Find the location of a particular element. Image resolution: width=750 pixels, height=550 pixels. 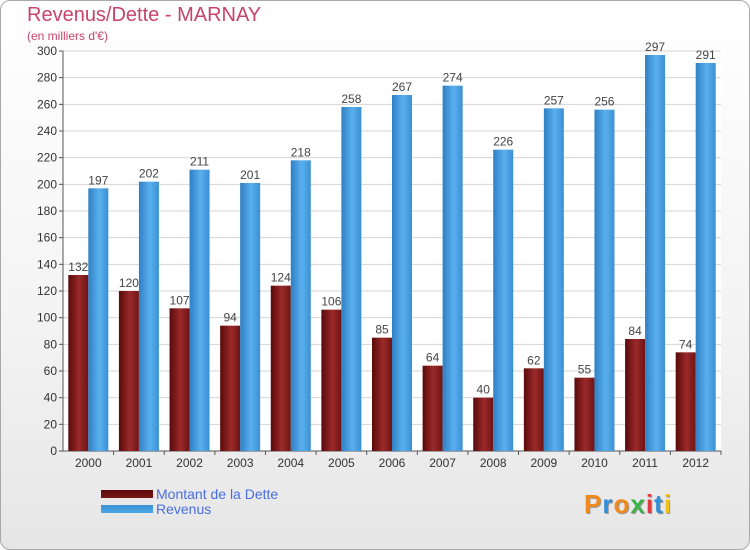

y-tick-label: 80 is located at coordinates (51, 344).